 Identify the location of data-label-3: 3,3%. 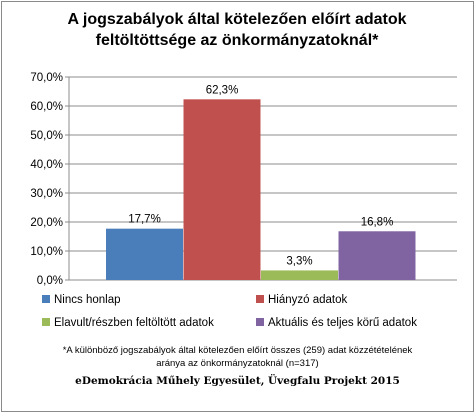
(299, 261).